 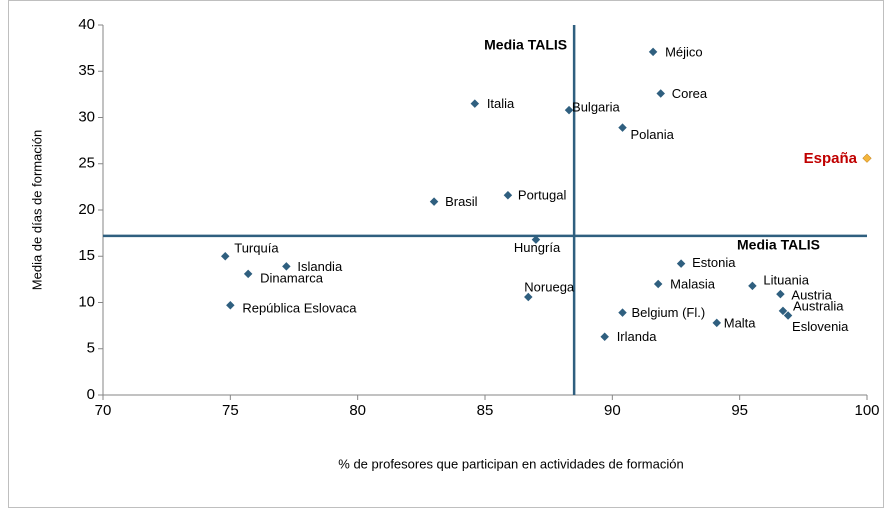 What do you see at coordinates (86, 24) in the screenshot?
I see `y-tick-label: 40` at bounding box center [86, 24].